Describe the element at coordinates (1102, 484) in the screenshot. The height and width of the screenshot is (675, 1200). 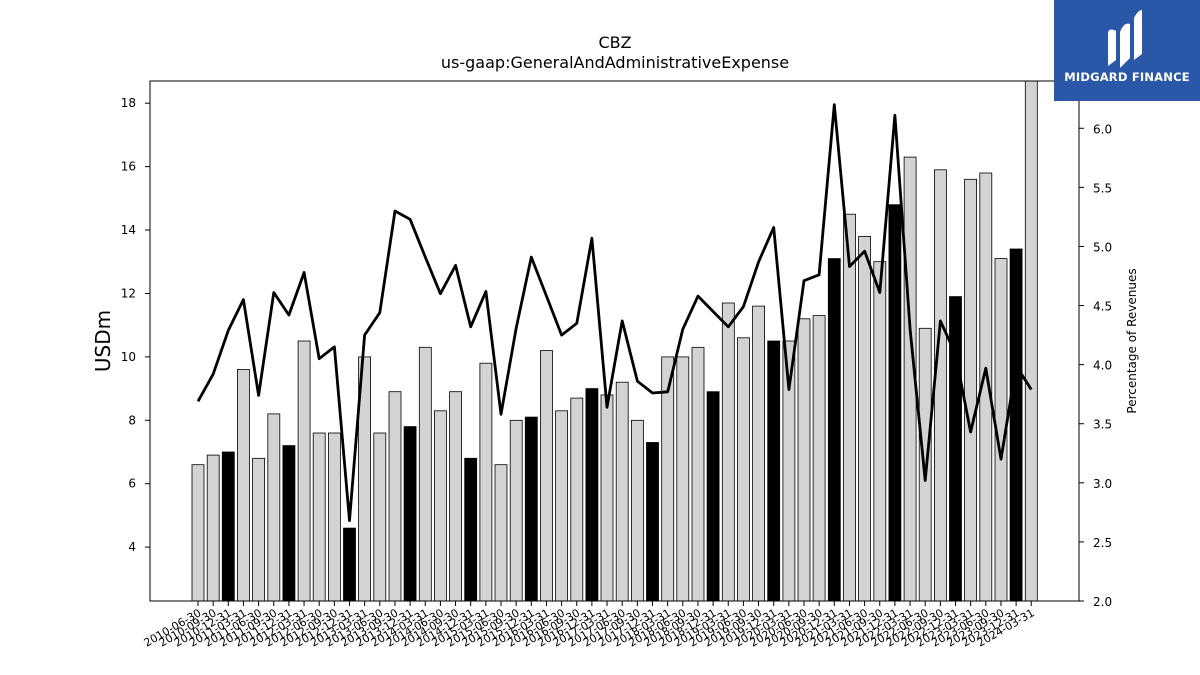
I see `y2-tick-label: 3.0` at that location.